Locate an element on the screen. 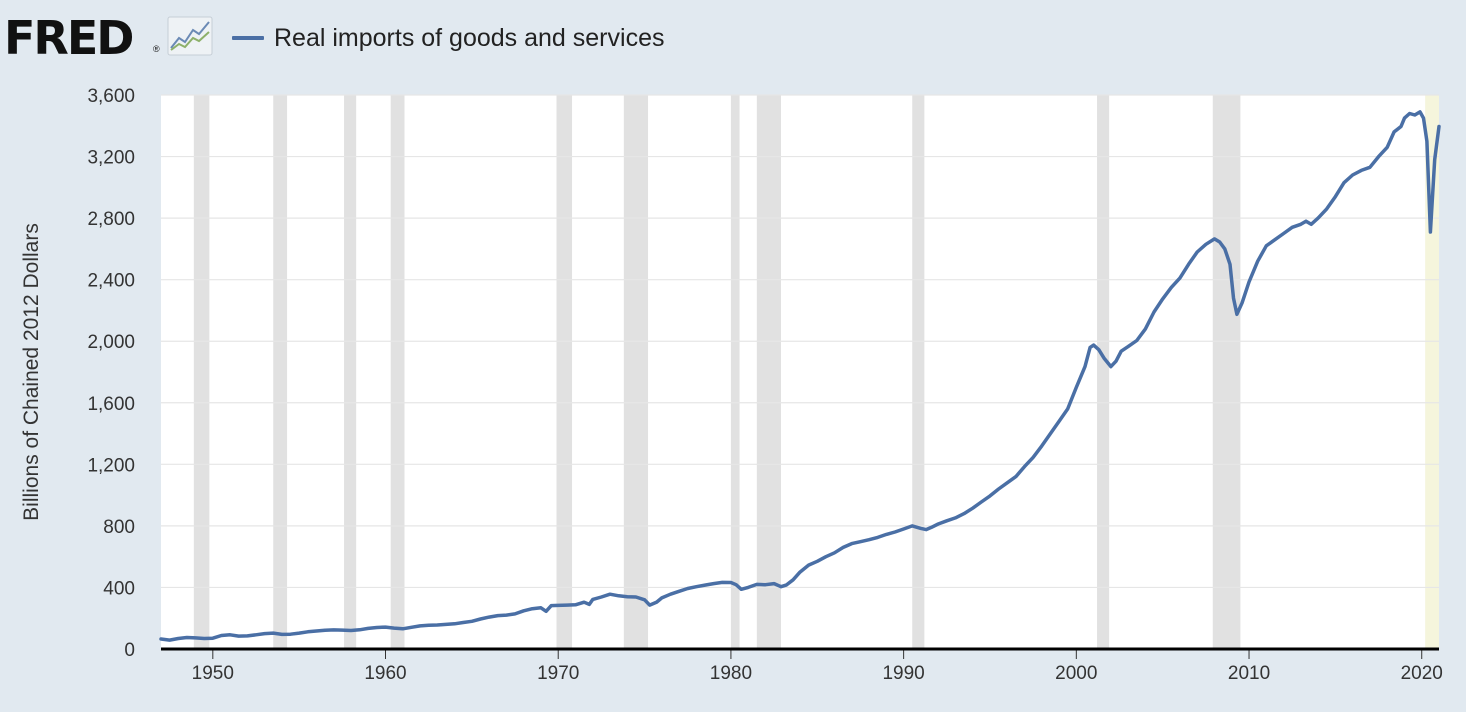 Image resolution: width=1466 pixels, height=712 pixels. registered-mark: ® is located at coordinates (156, 49).